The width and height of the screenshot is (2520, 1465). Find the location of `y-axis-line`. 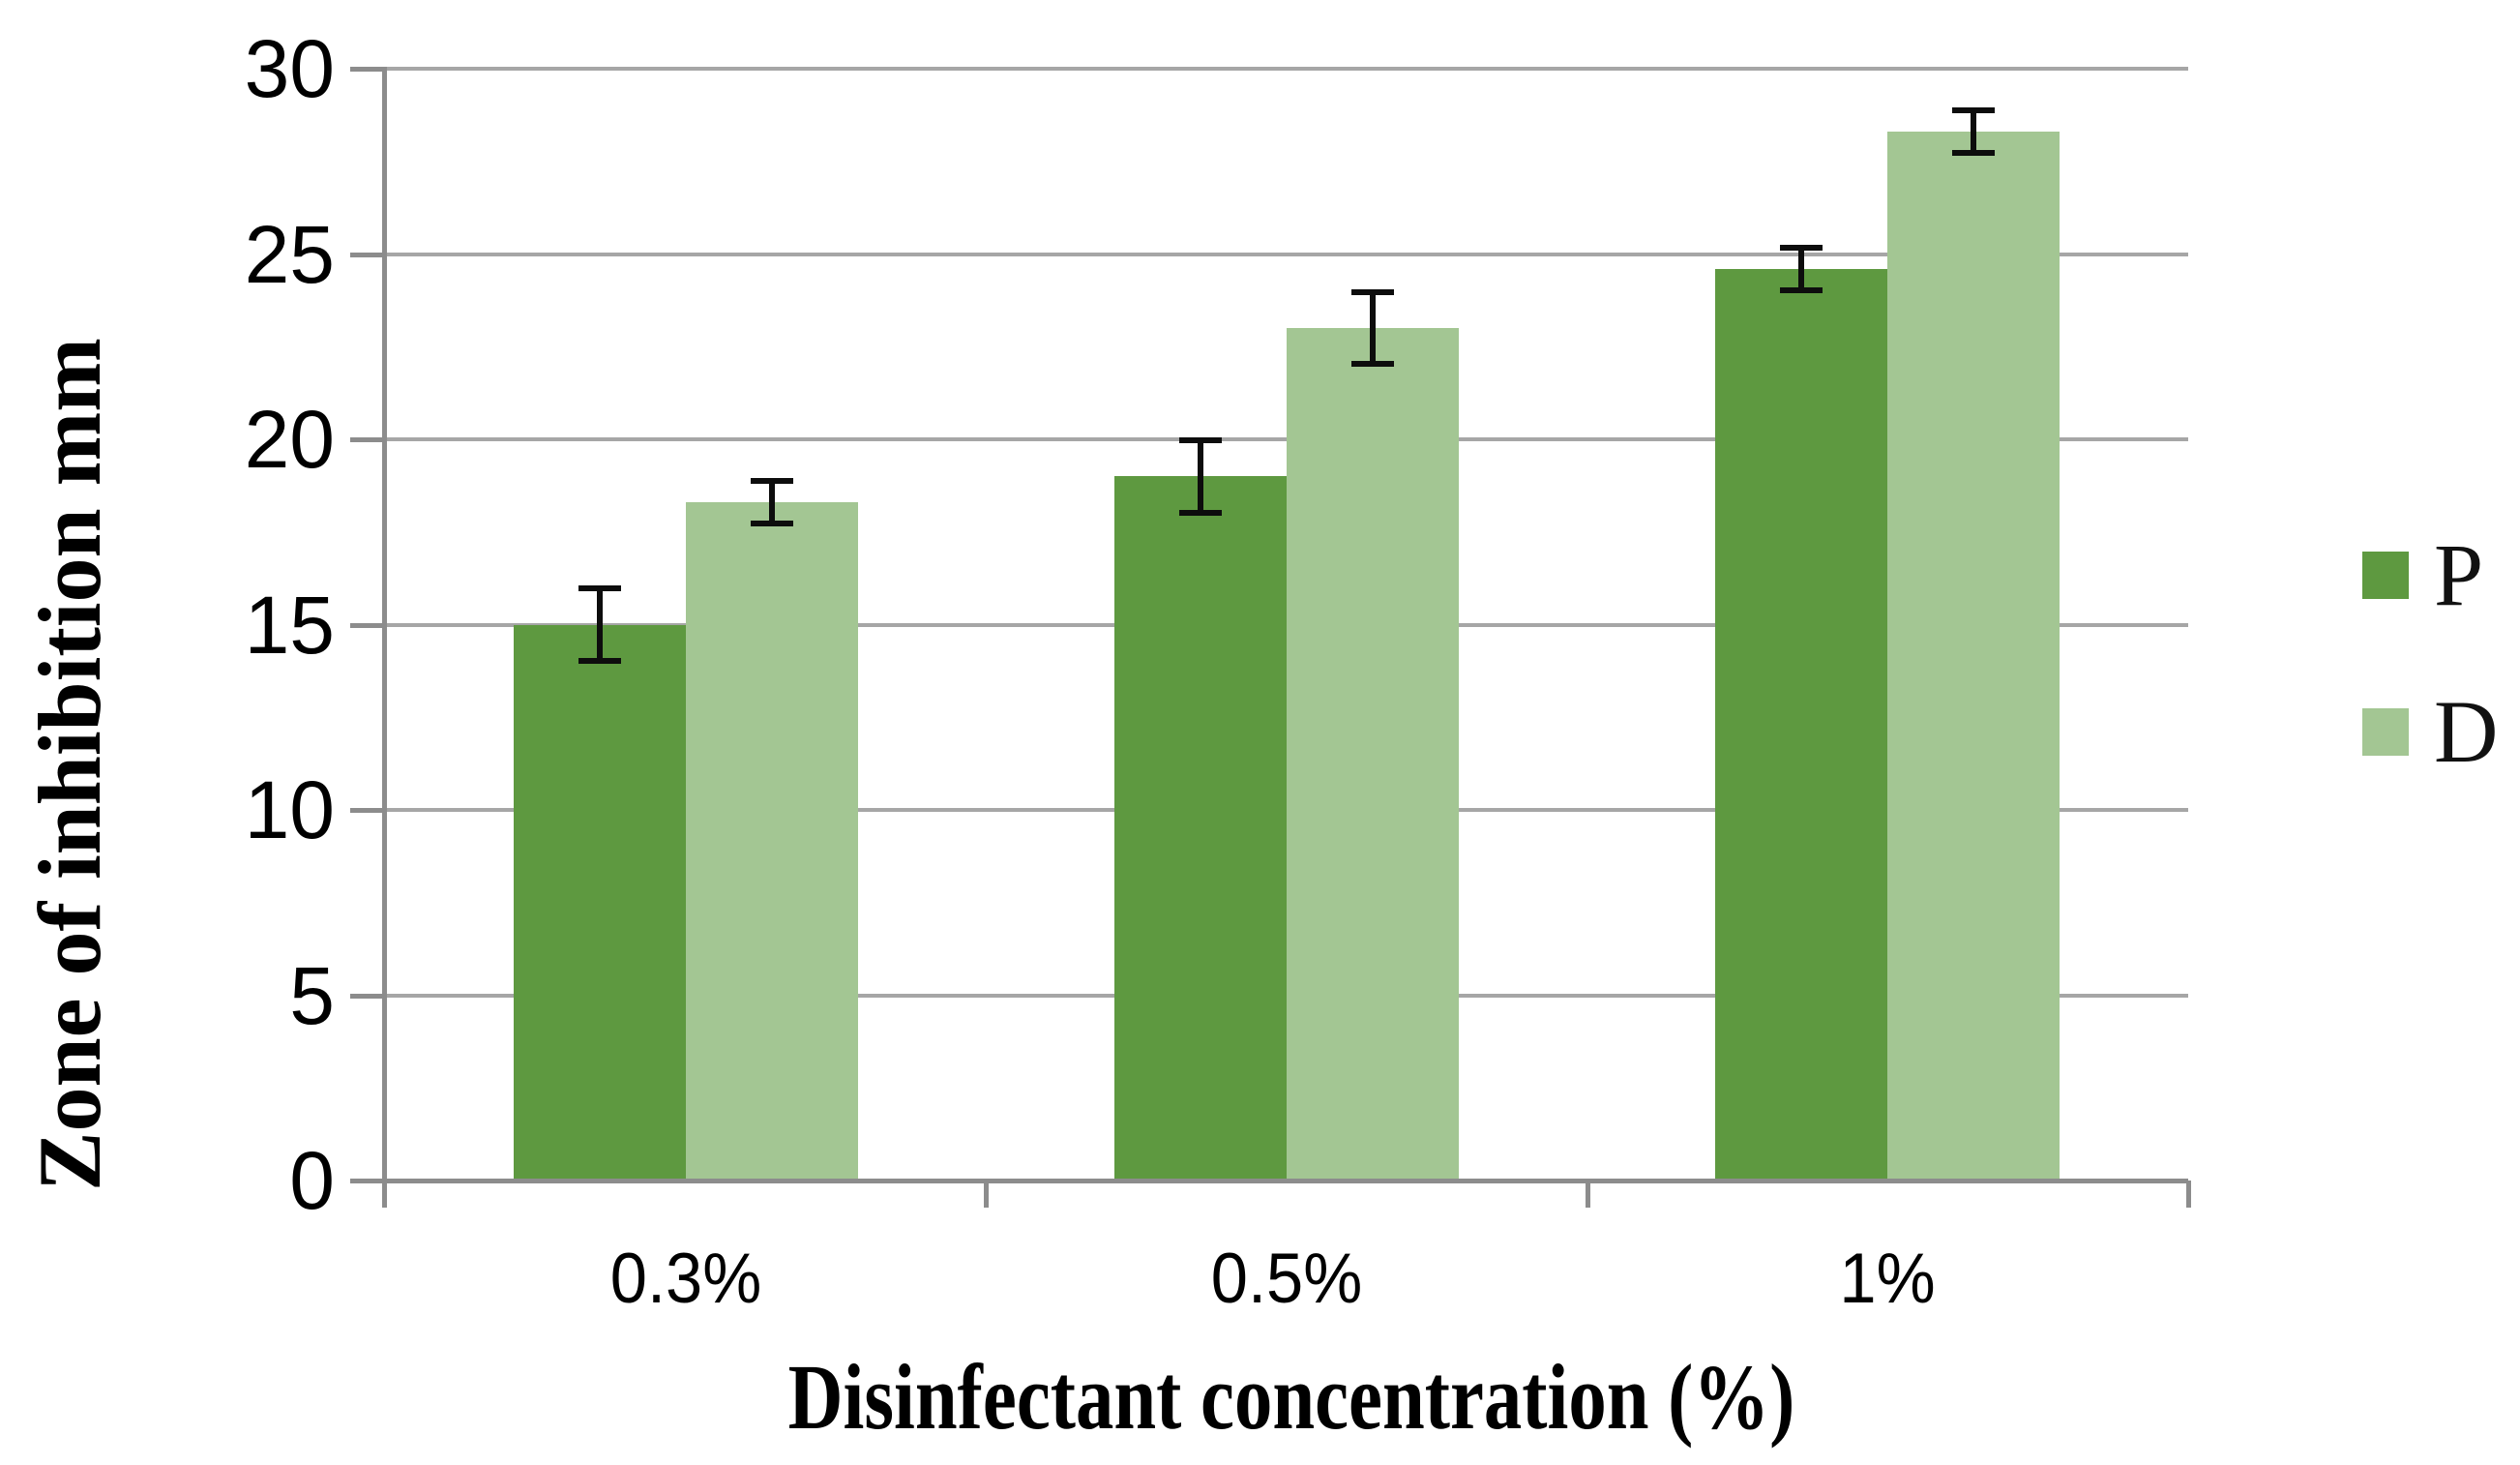

y-axis-line is located at coordinates (385, 637).